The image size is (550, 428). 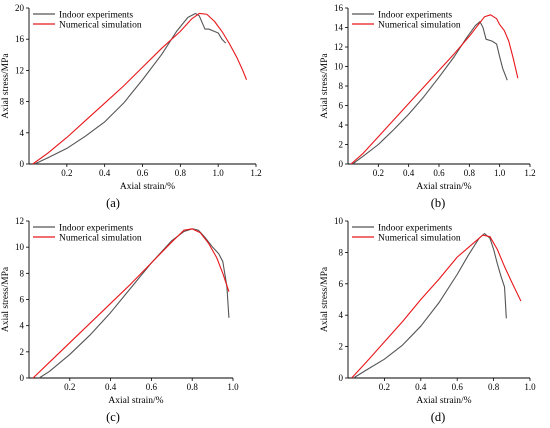 I want to click on panel-label: (c), so click(x=113, y=417).